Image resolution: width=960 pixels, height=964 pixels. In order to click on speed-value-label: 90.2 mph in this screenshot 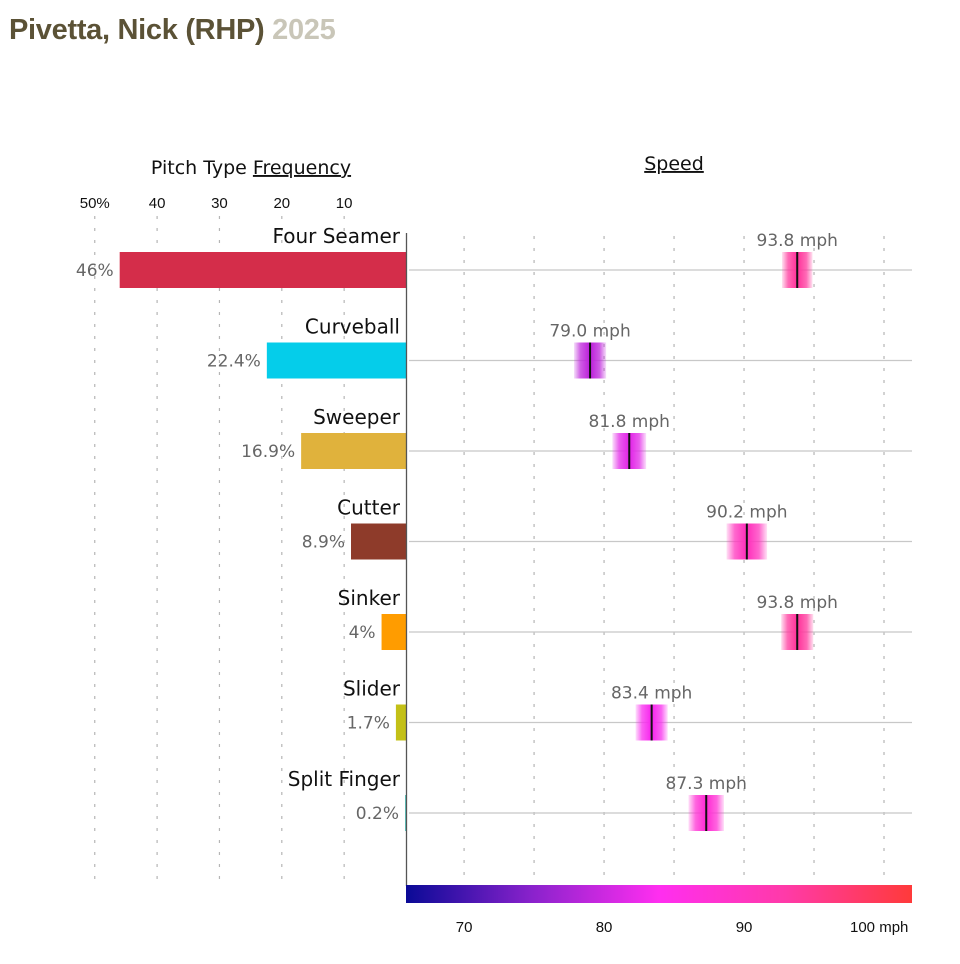, I will do `click(746, 513)`.